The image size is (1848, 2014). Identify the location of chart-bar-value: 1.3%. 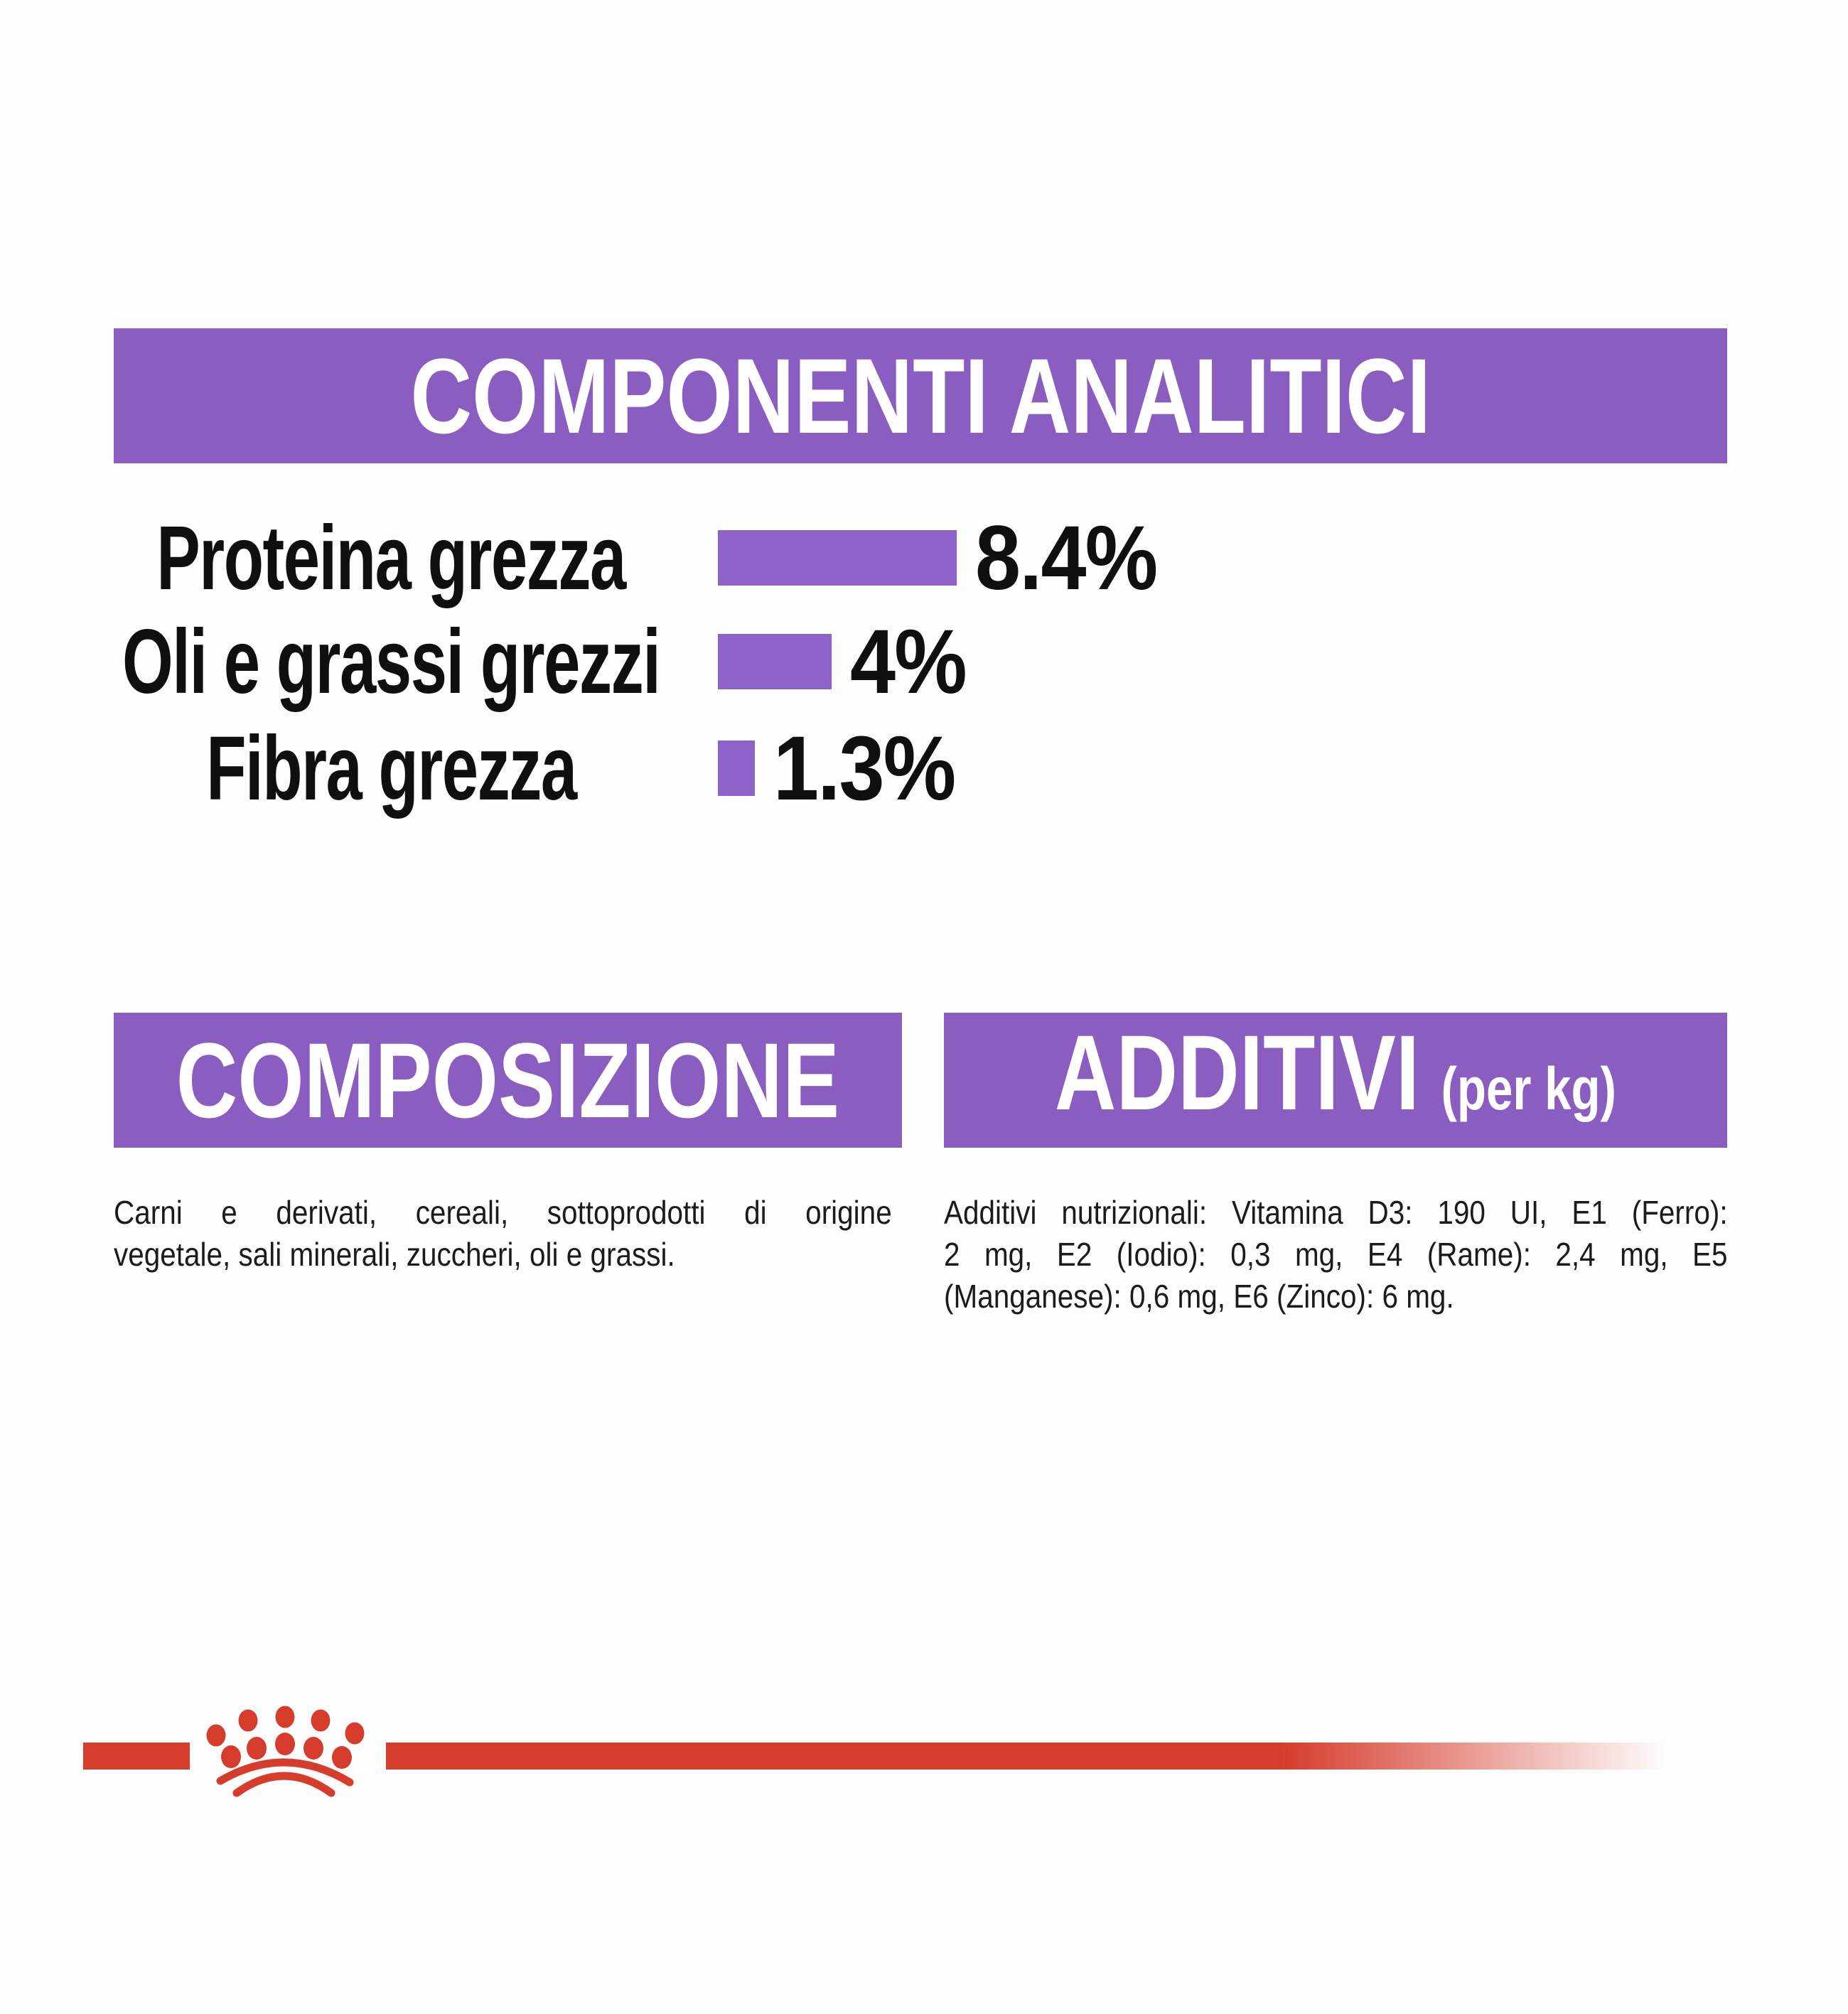
(864, 768).